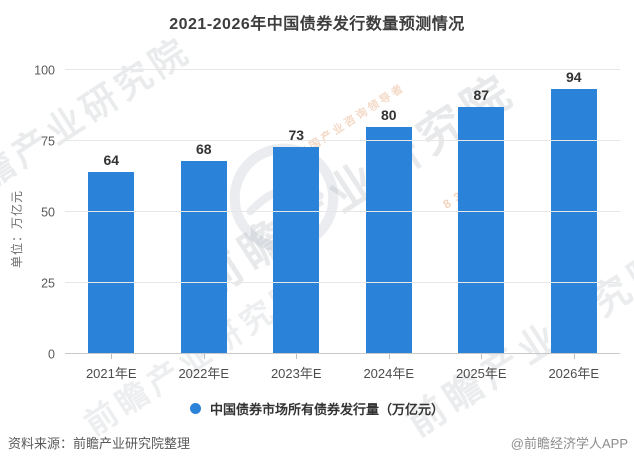 This screenshot has width=634, height=462. I want to click on bar-group: 94 2026年E, so click(574, 225).